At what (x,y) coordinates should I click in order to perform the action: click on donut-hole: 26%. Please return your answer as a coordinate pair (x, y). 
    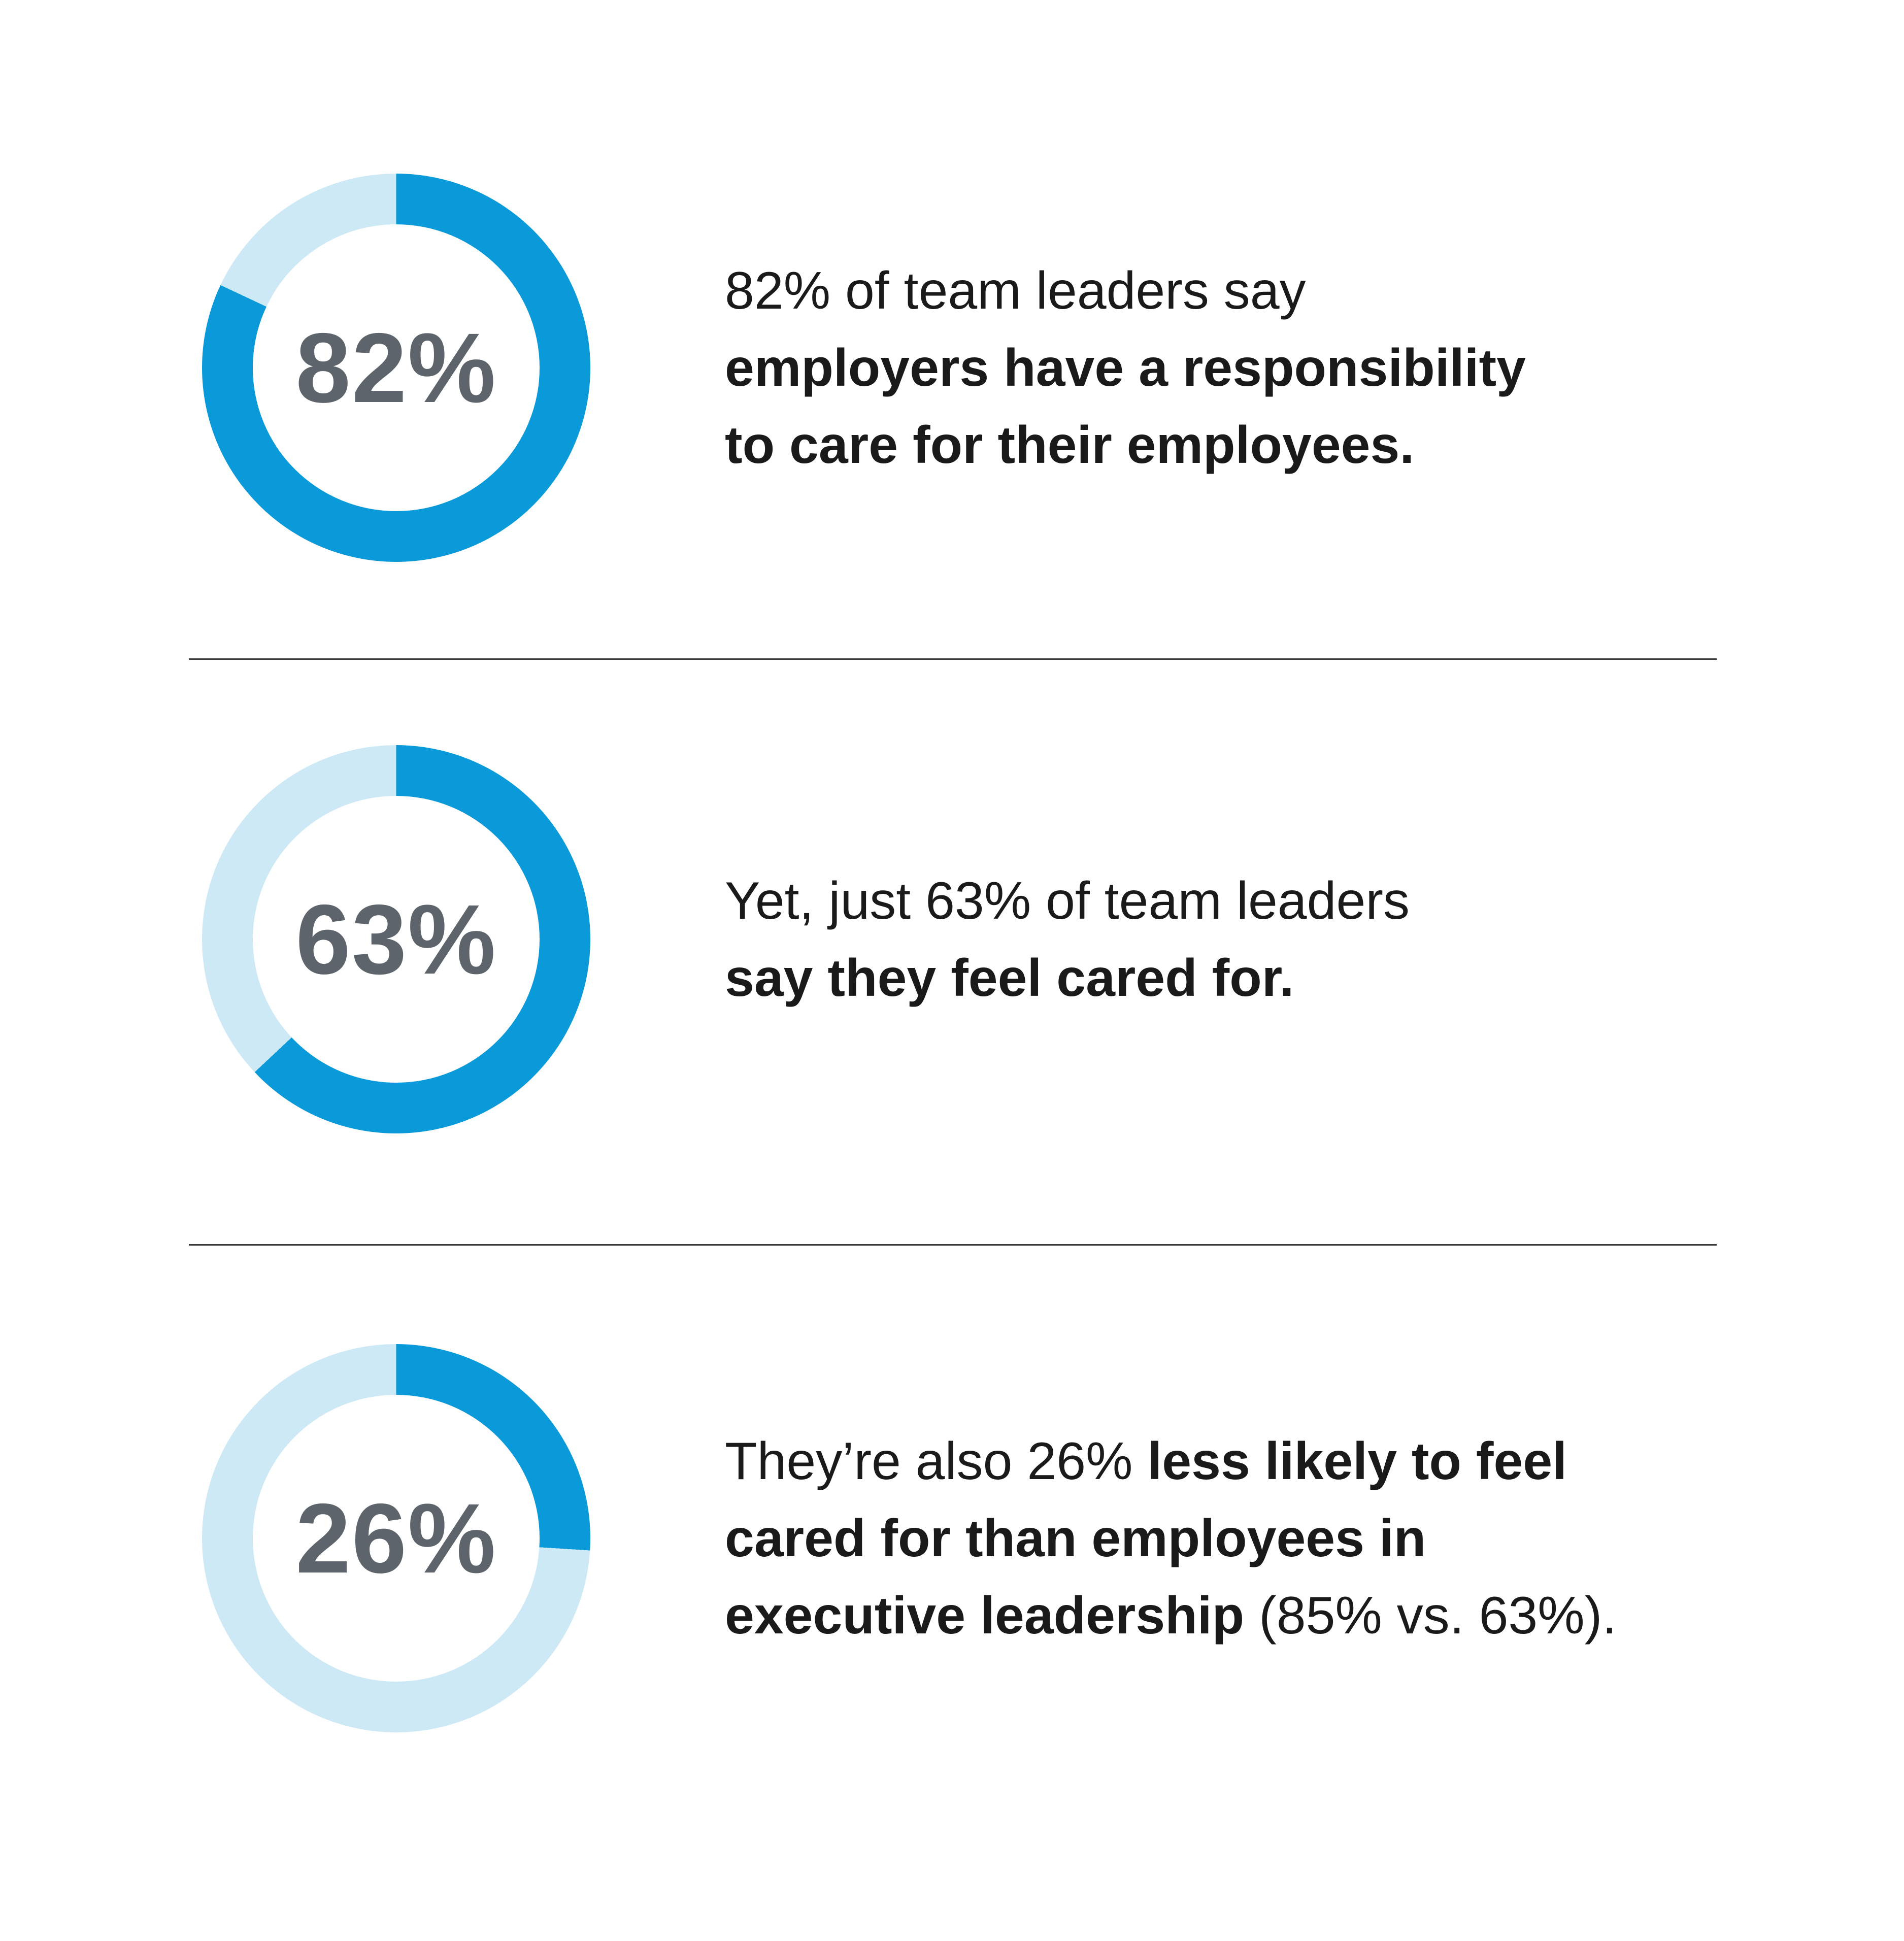
    Looking at the image, I should click on (396, 1538).